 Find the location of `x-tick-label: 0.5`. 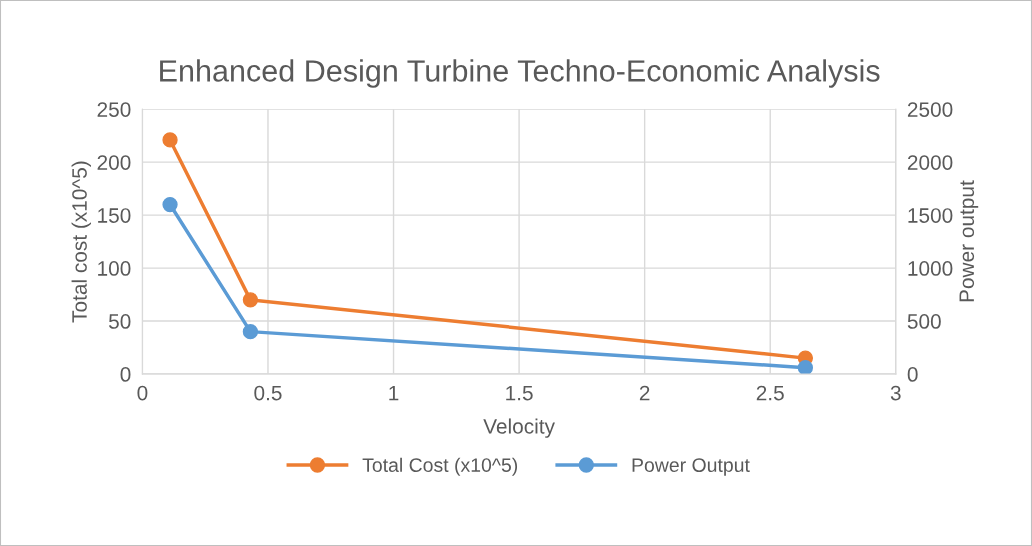

x-tick-label: 0.5 is located at coordinates (268, 393).